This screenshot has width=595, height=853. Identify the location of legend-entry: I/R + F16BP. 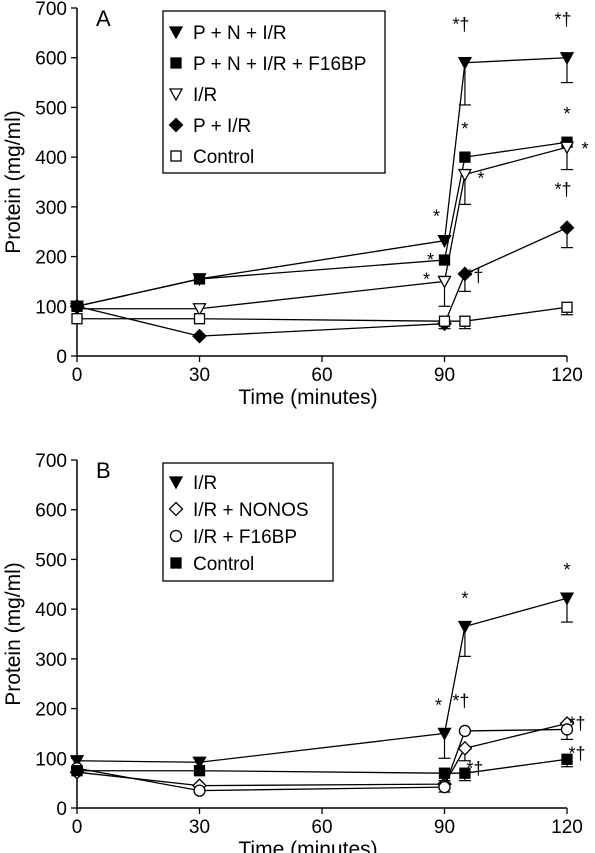
(245, 537).